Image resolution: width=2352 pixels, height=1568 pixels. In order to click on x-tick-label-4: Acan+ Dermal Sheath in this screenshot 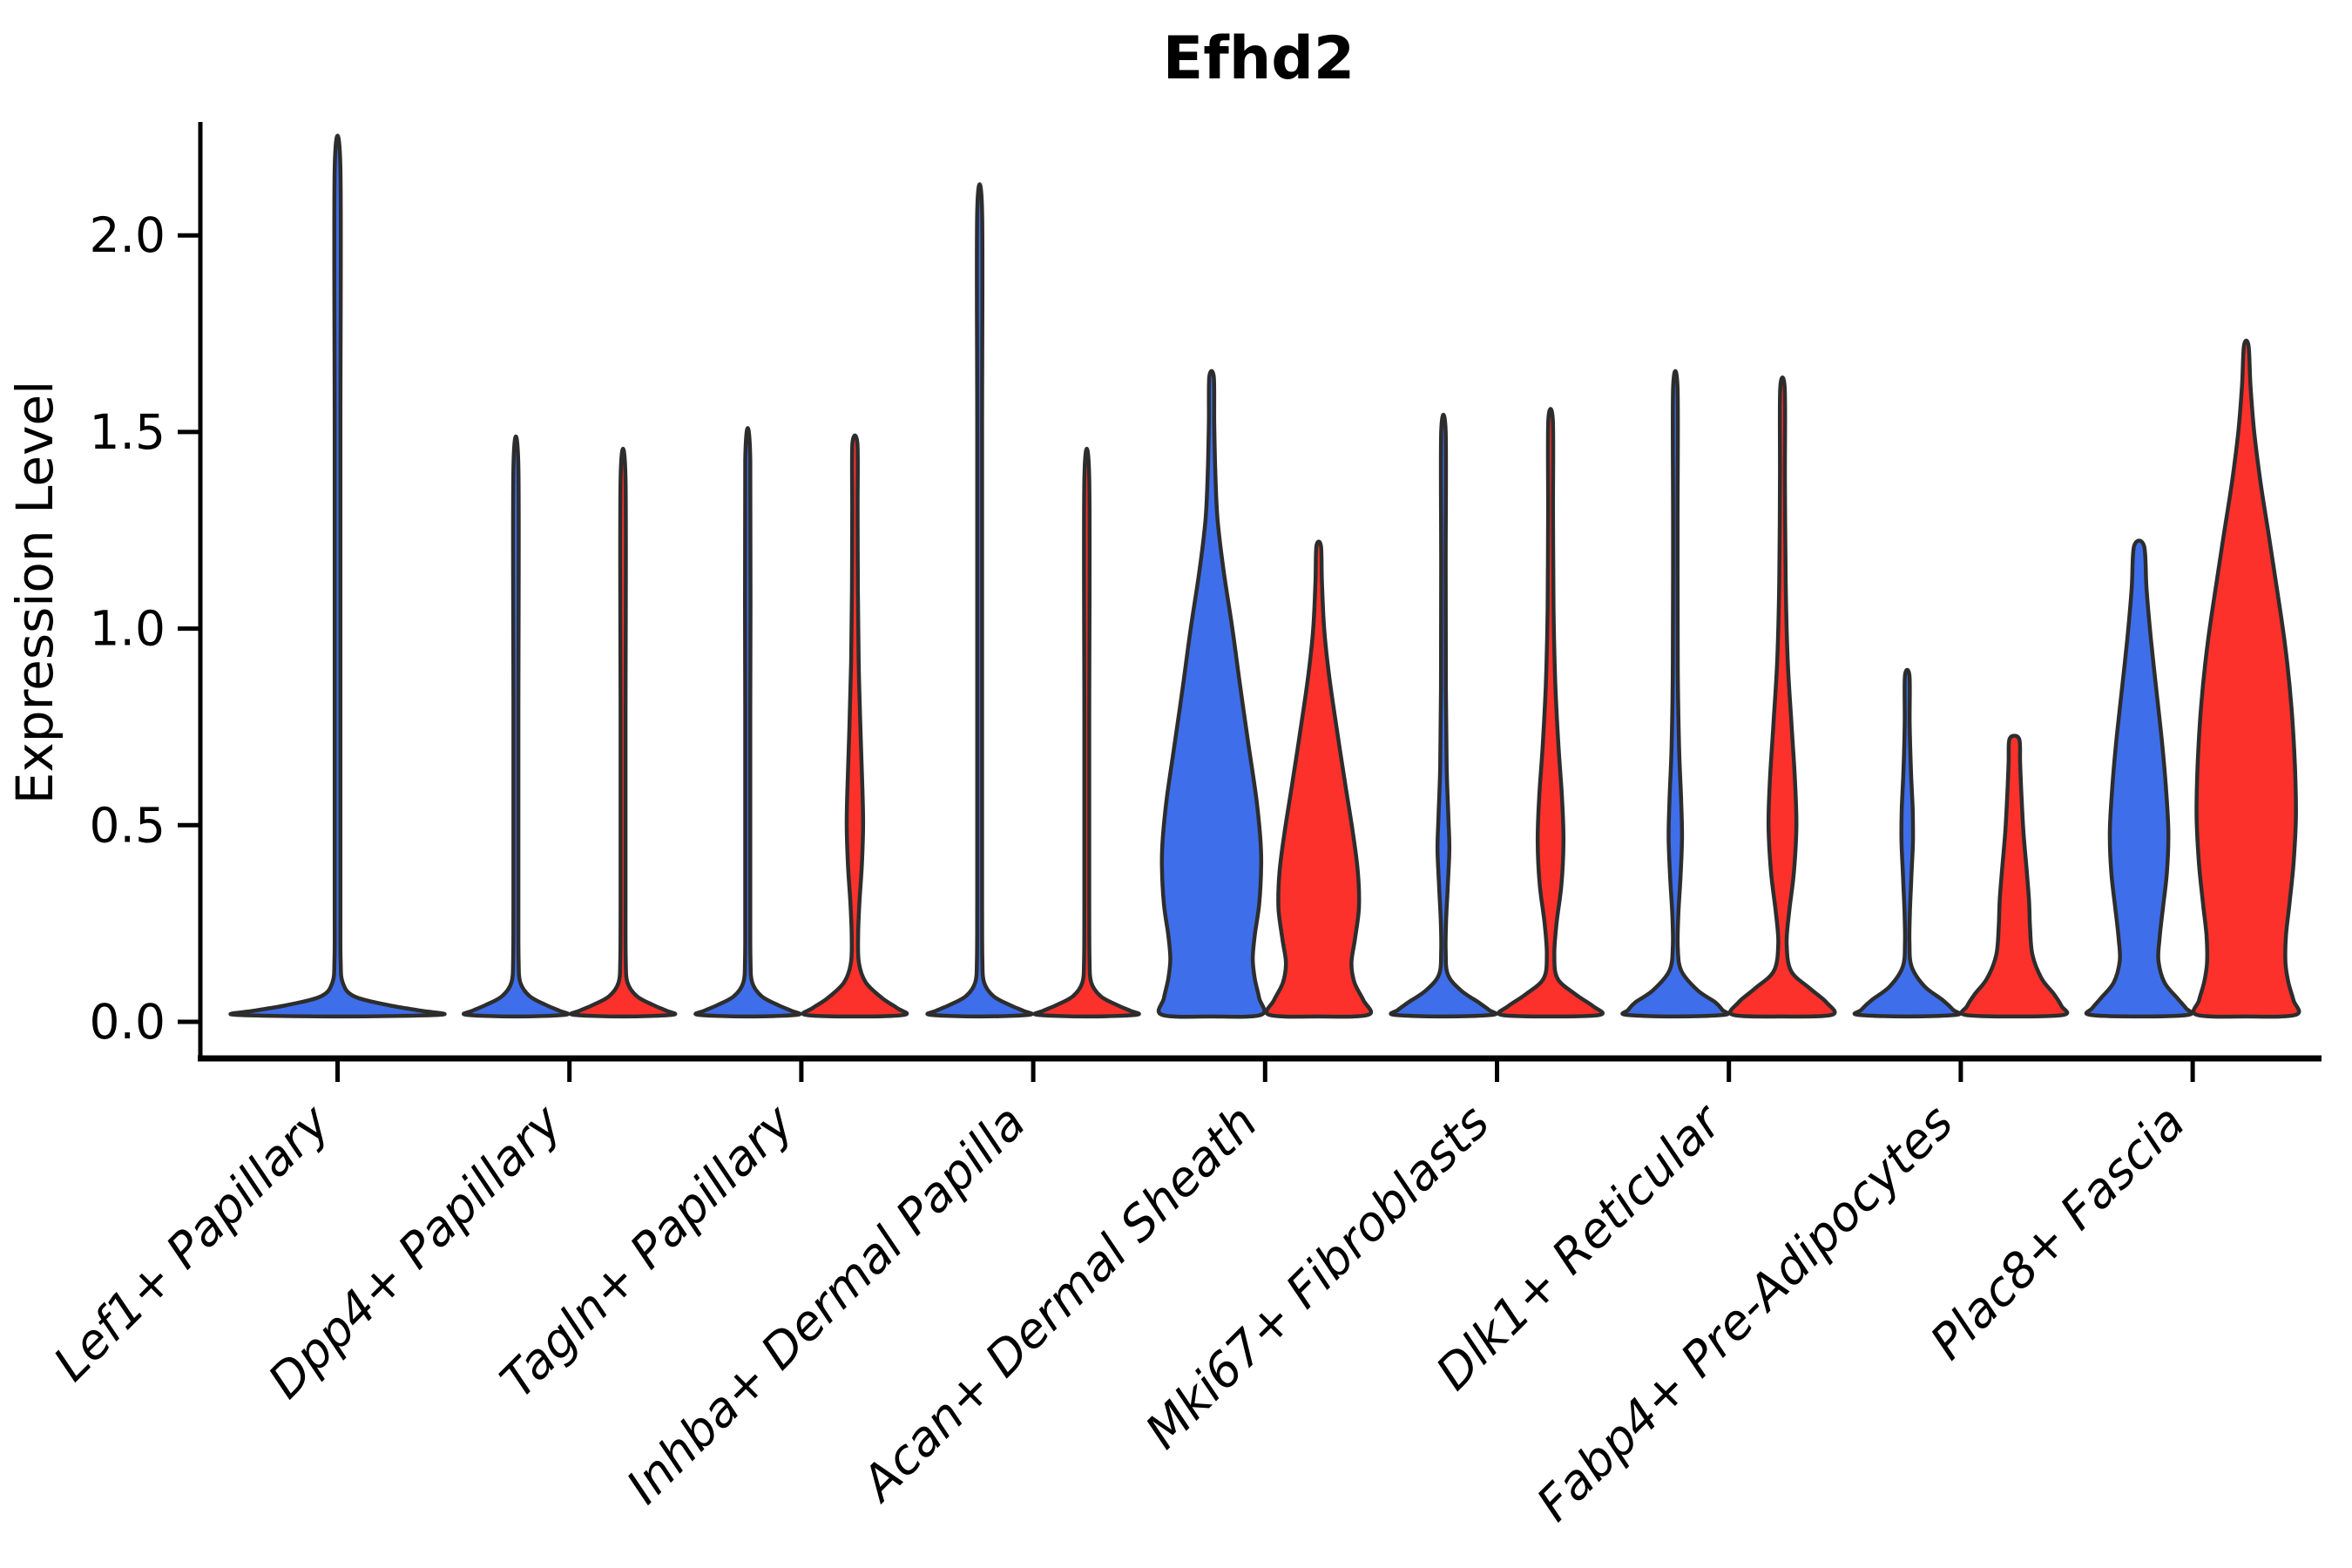, I will do `click(1058, 1303)`.